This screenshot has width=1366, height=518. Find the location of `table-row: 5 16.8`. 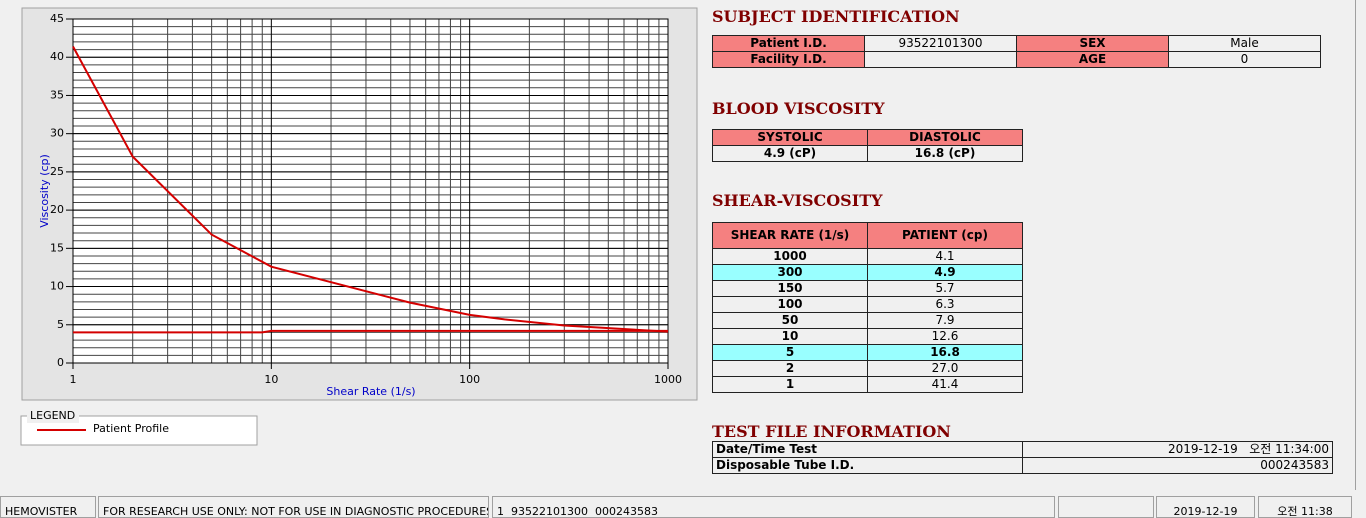

table-row: 5 16.8 is located at coordinates (867, 352).